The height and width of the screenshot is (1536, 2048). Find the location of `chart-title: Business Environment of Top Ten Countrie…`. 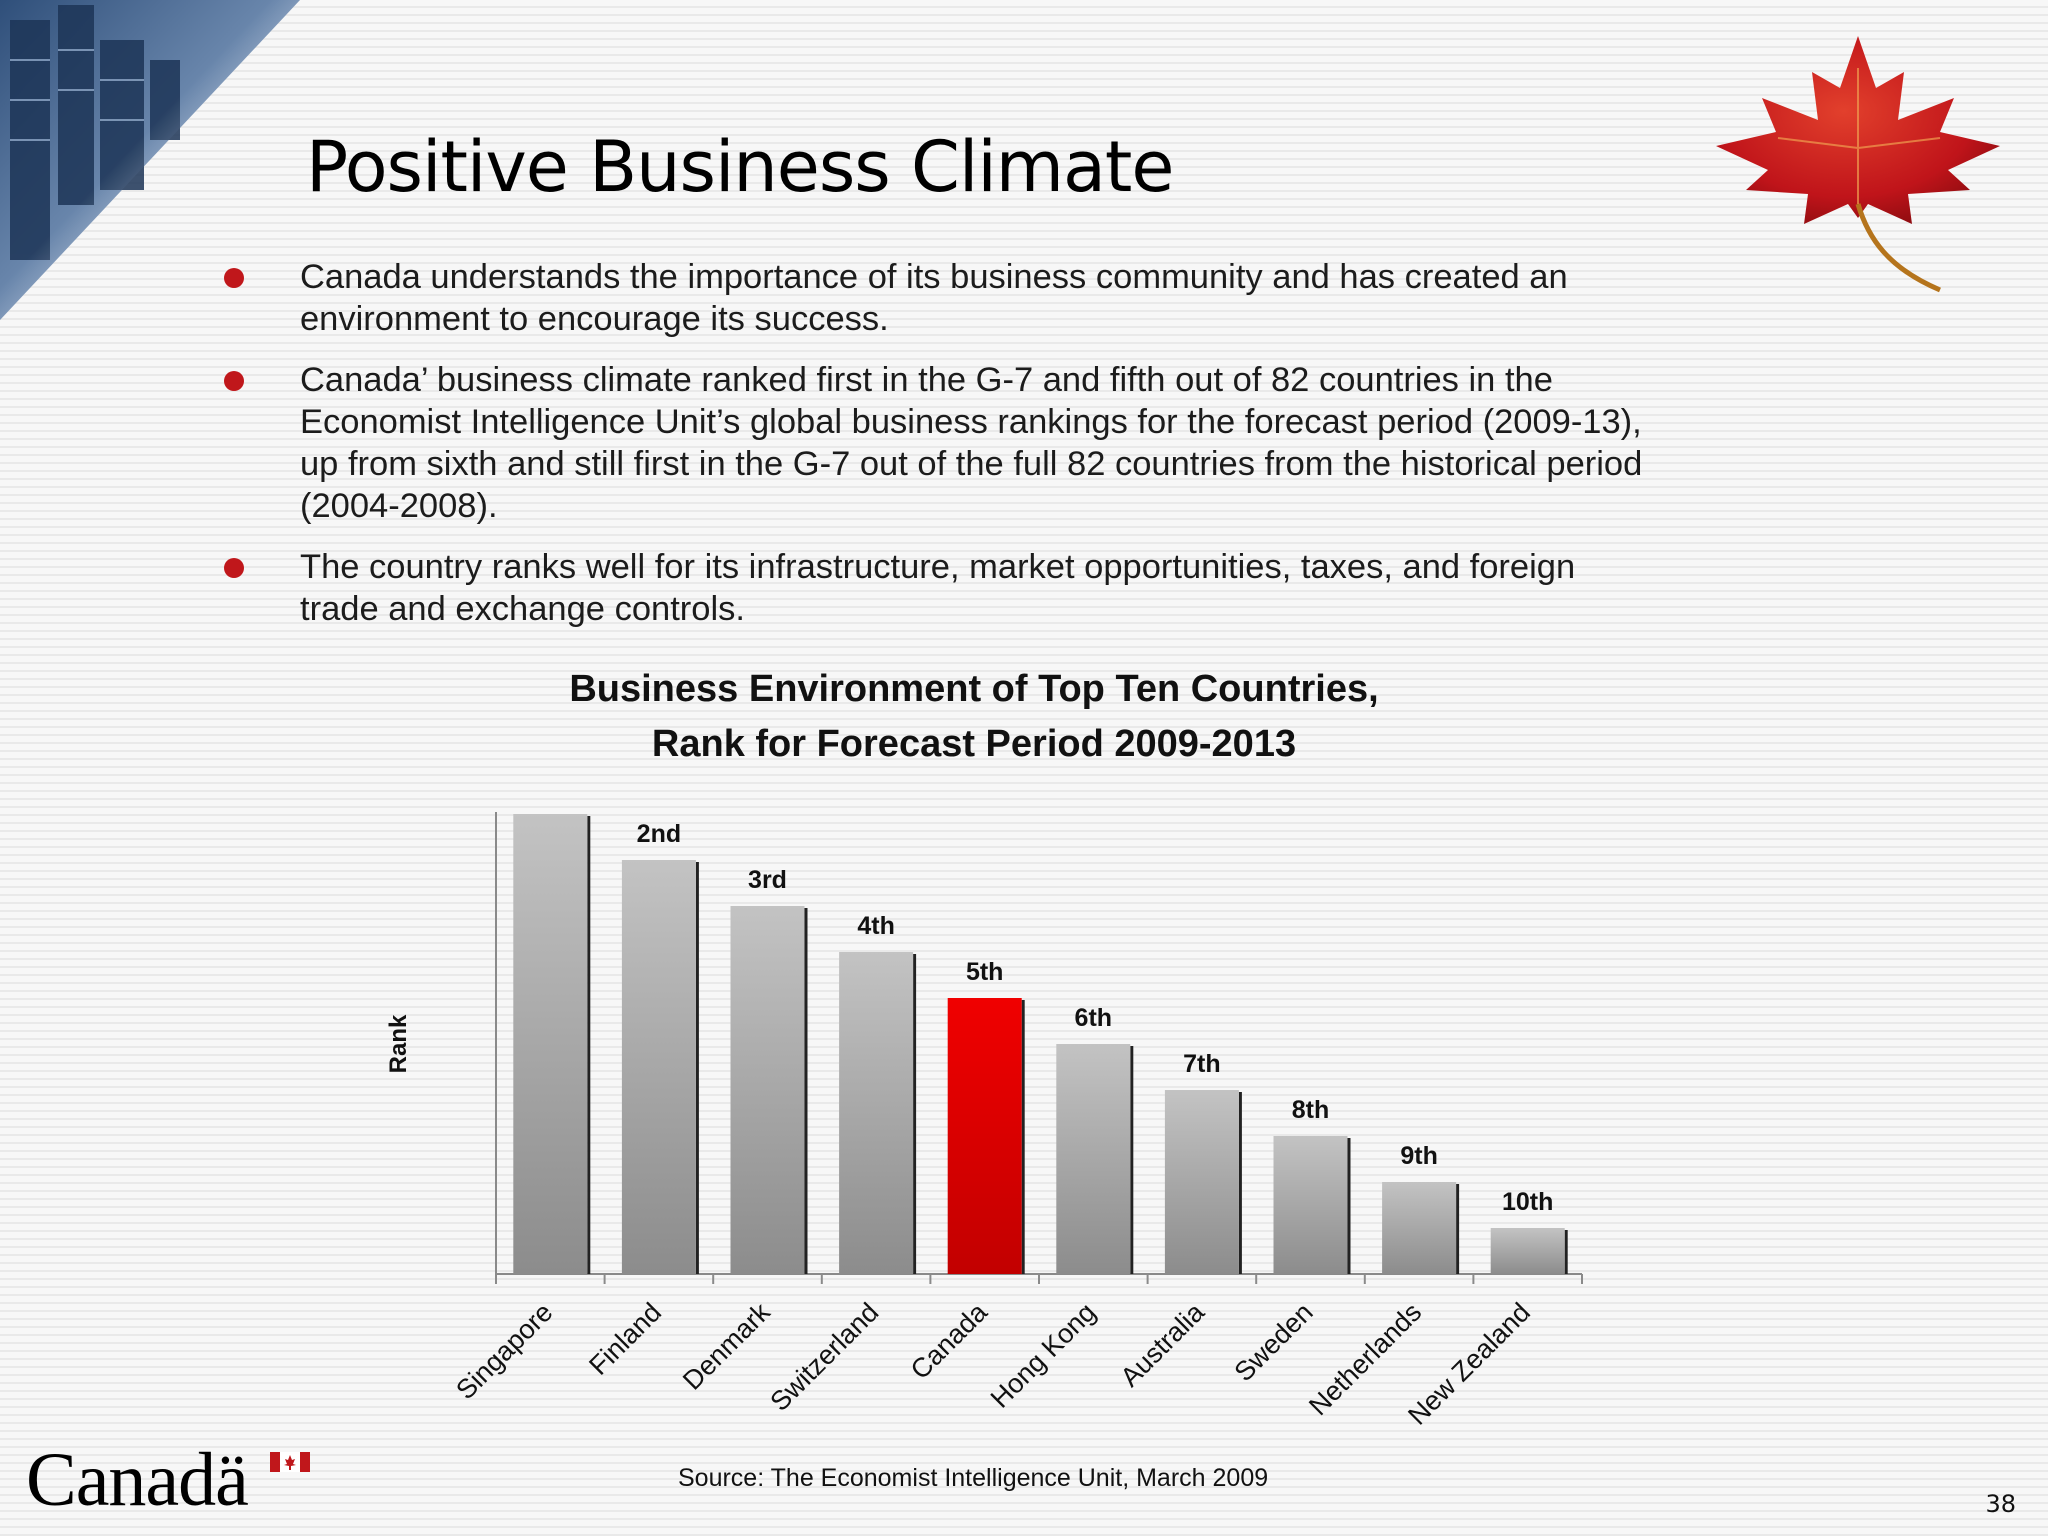

chart-title: Business Environment of Top Ten Countrie… is located at coordinates (974, 717).